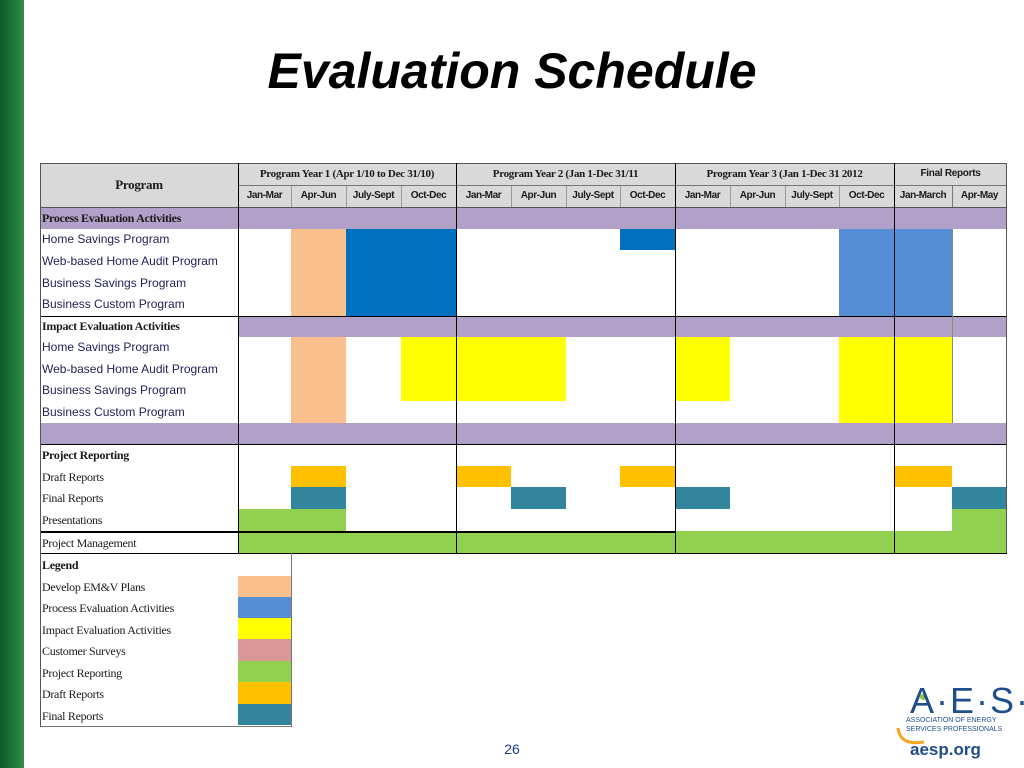 The width and height of the screenshot is (1024, 768). What do you see at coordinates (73, 694) in the screenshot?
I see `legend-label: Draft Reports` at bounding box center [73, 694].